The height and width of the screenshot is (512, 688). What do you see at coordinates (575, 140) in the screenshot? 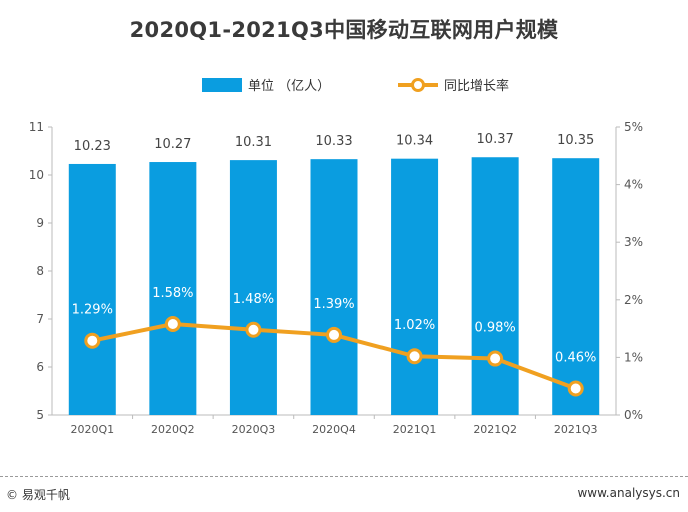
I see `bar-value-label: 10.35` at bounding box center [575, 140].